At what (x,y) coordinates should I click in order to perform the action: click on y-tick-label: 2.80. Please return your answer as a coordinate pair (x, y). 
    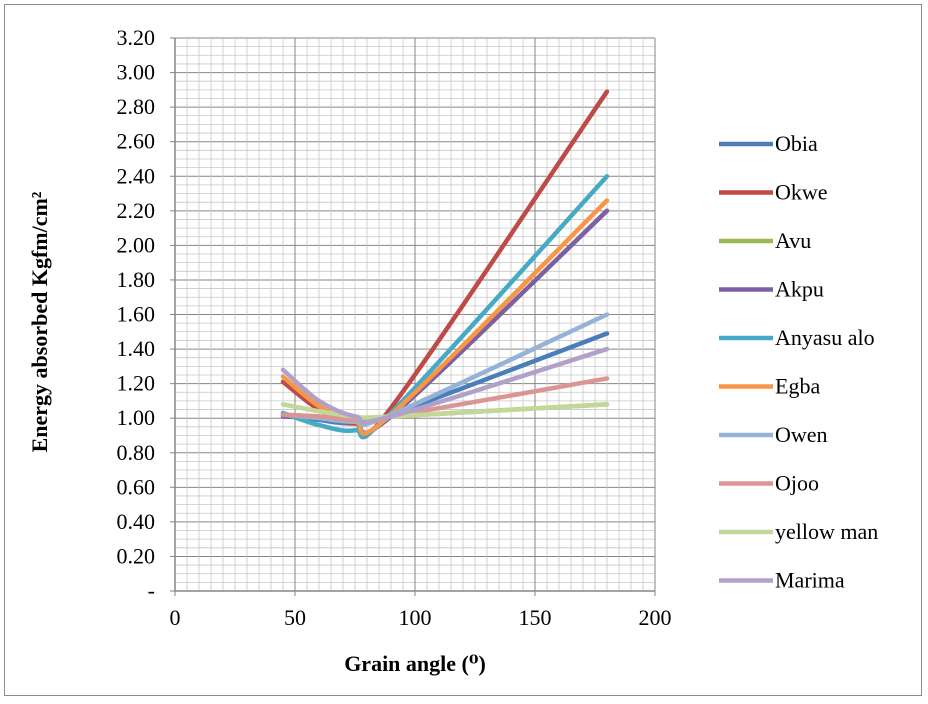
    Looking at the image, I should click on (136, 106).